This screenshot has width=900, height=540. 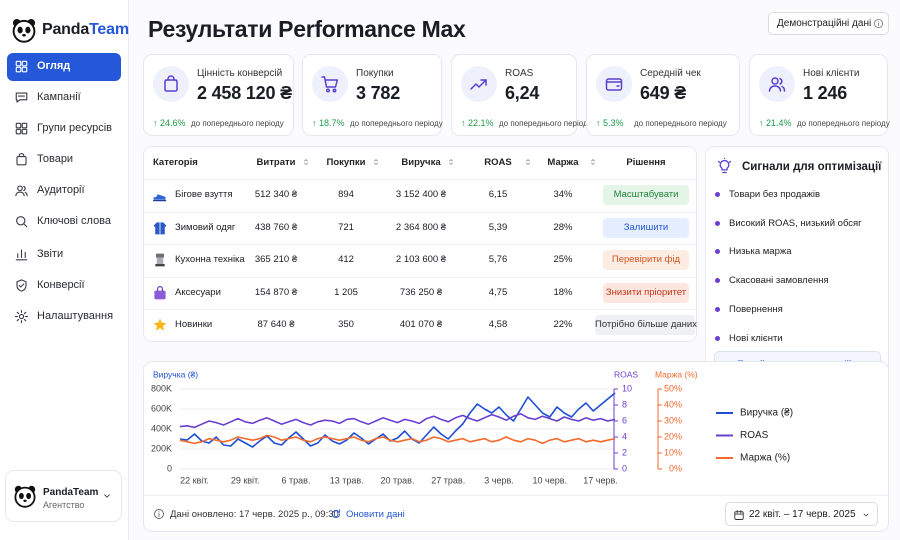 What do you see at coordinates (646, 227) in the screenshot?
I see `decision-badge: Залишити` at bounding box center [646, 227].